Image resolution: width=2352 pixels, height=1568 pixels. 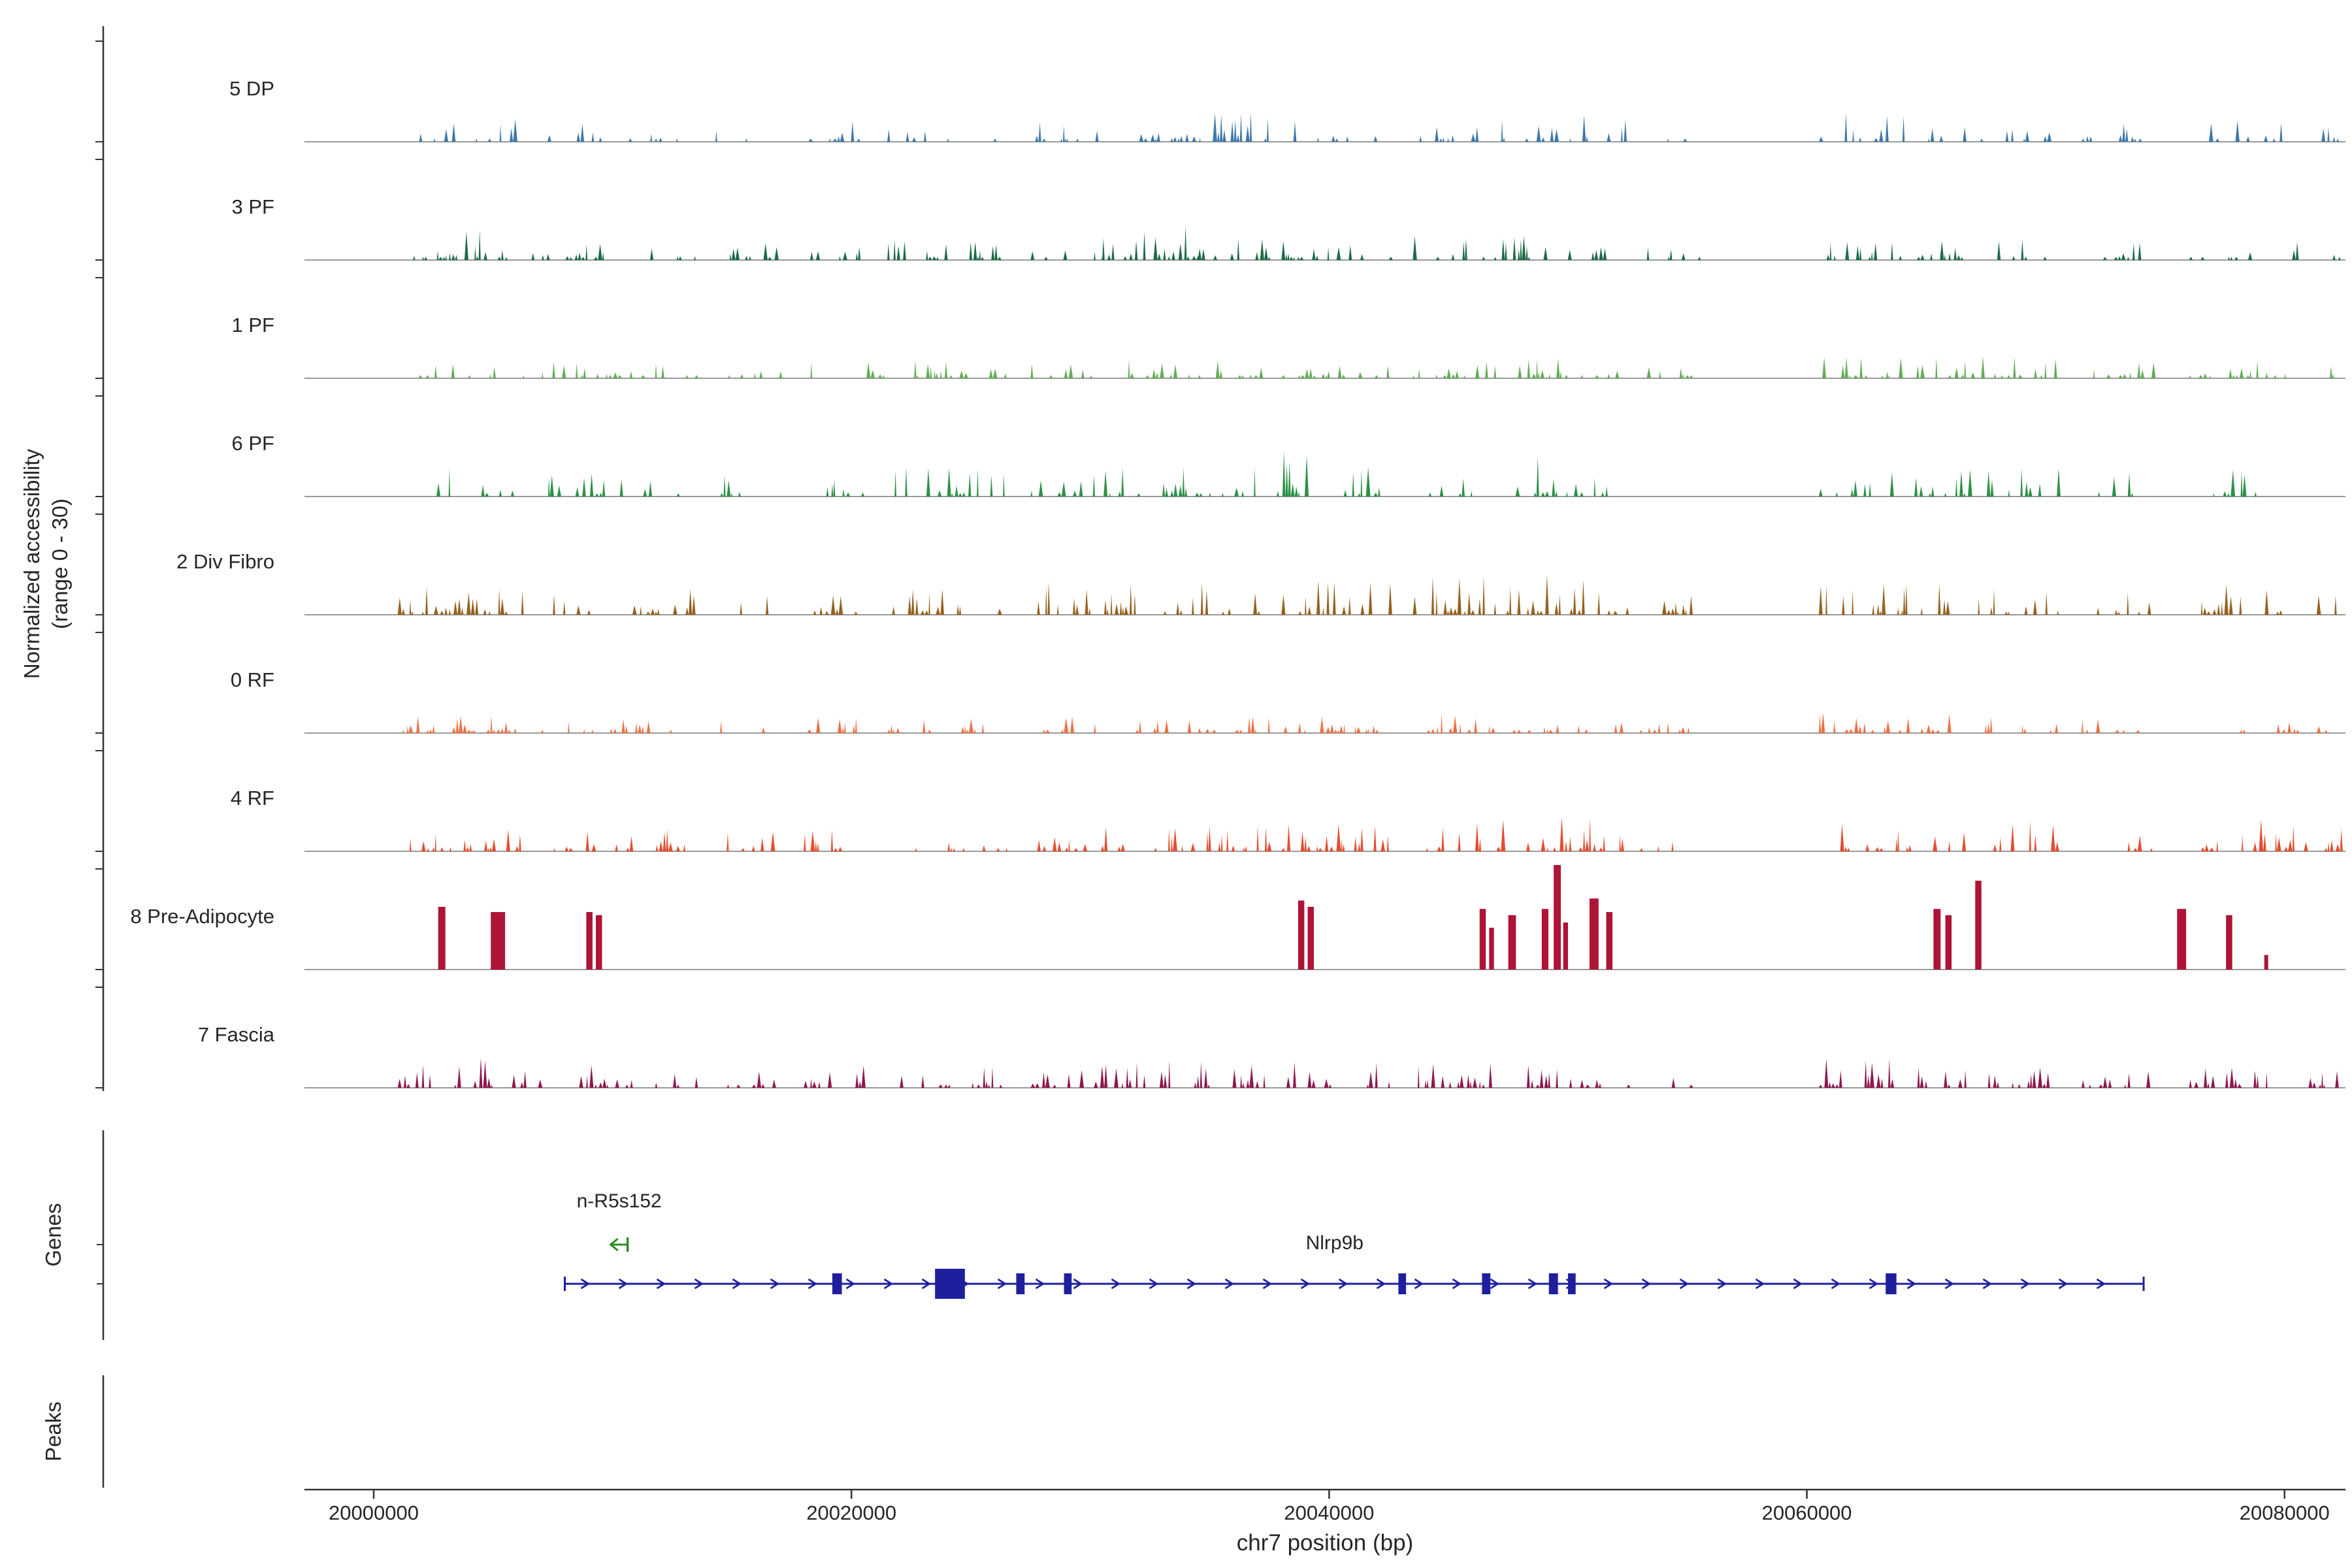 I want to click on track-signal-7-fascia, so click(x=1368, y=1072).